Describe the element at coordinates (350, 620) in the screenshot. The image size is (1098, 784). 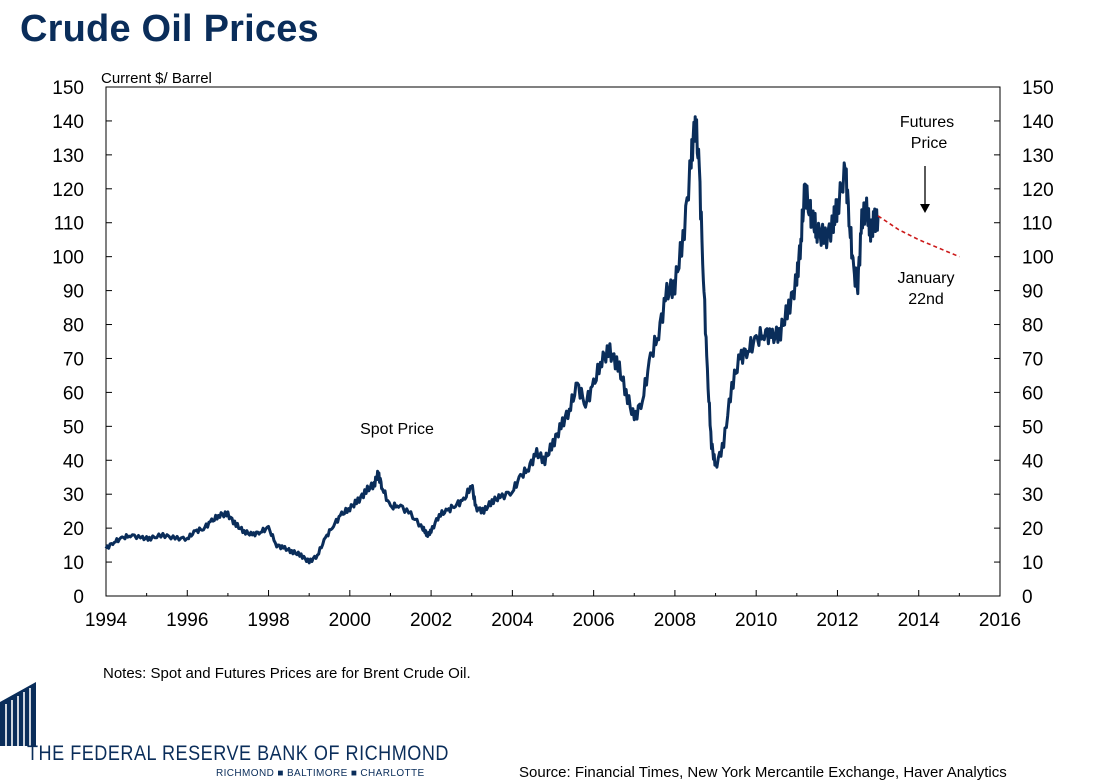
I see `x-tick-label: 2000` at that location.